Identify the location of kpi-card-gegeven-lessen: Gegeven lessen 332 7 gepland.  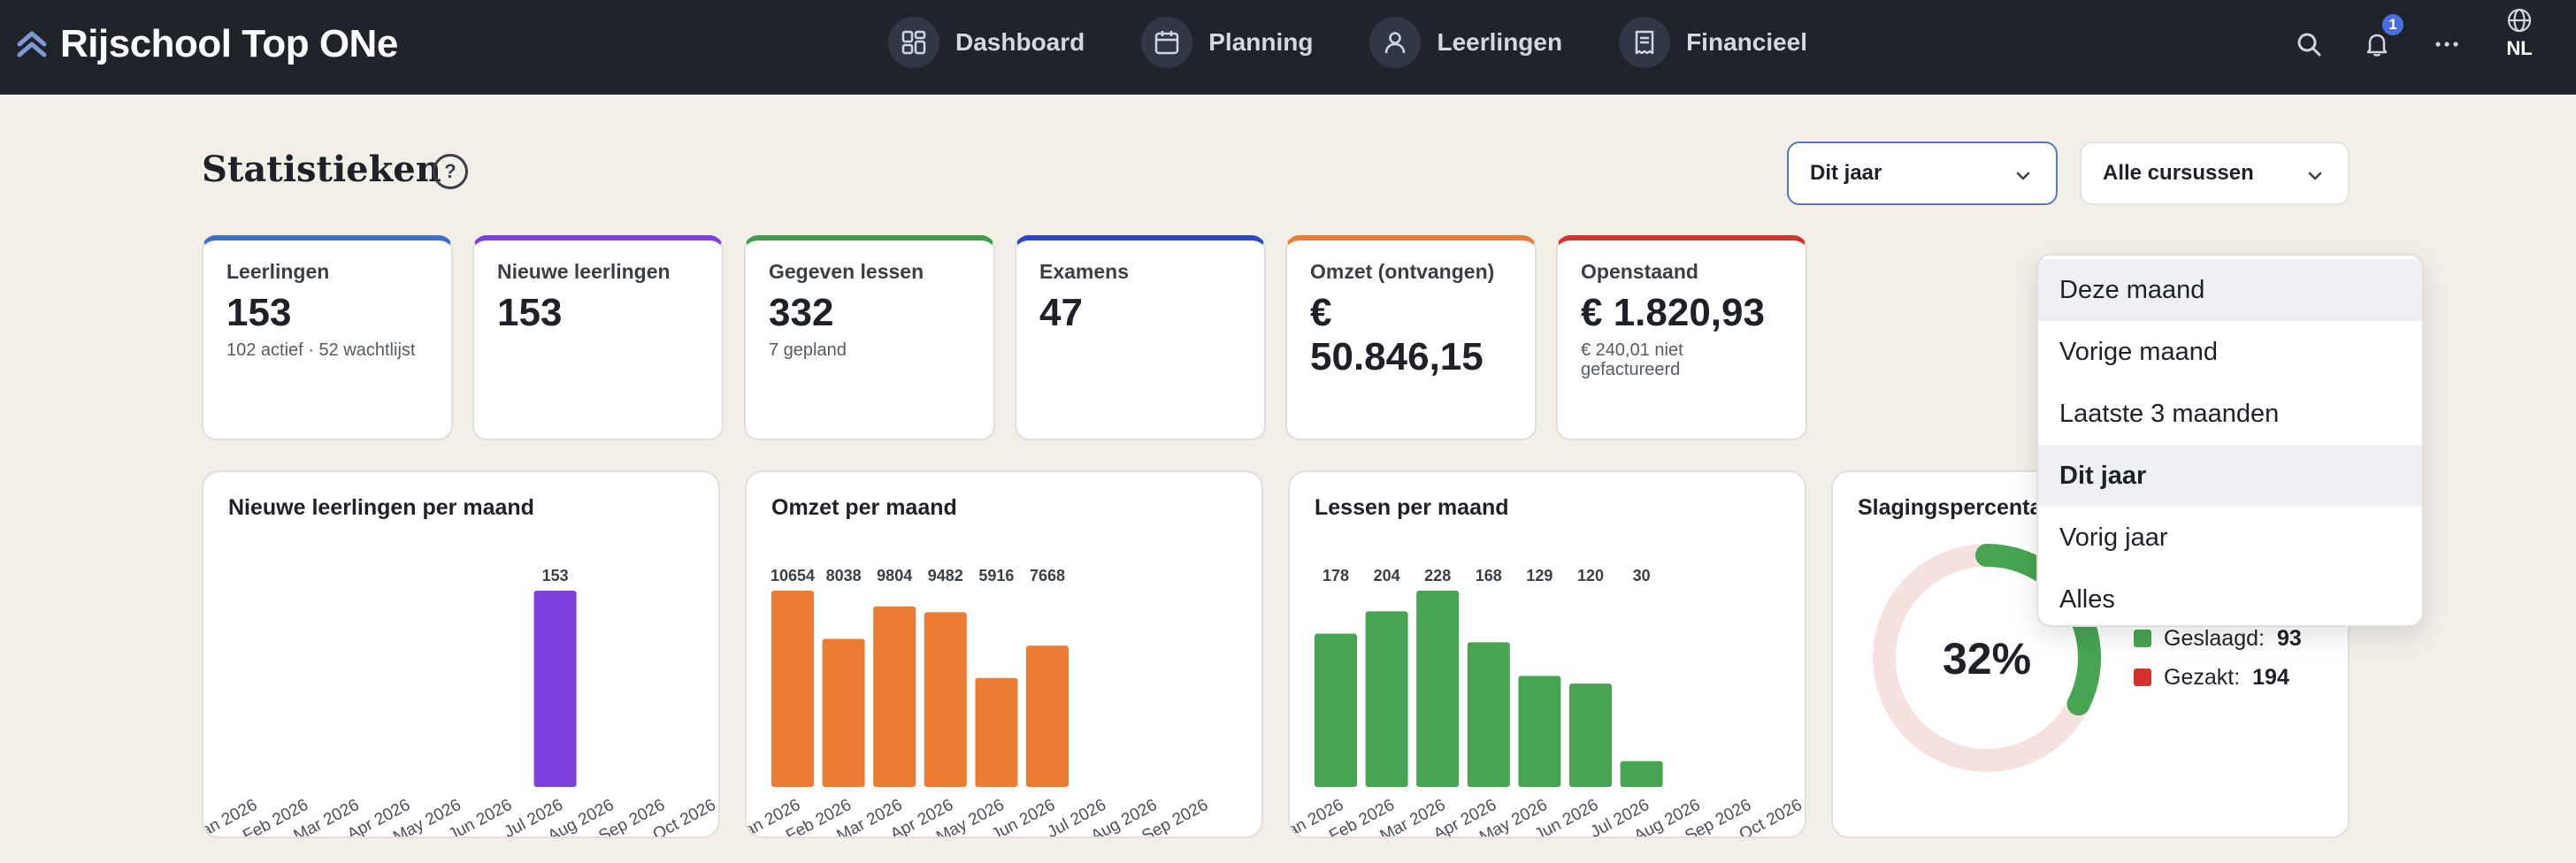
(869, 337).